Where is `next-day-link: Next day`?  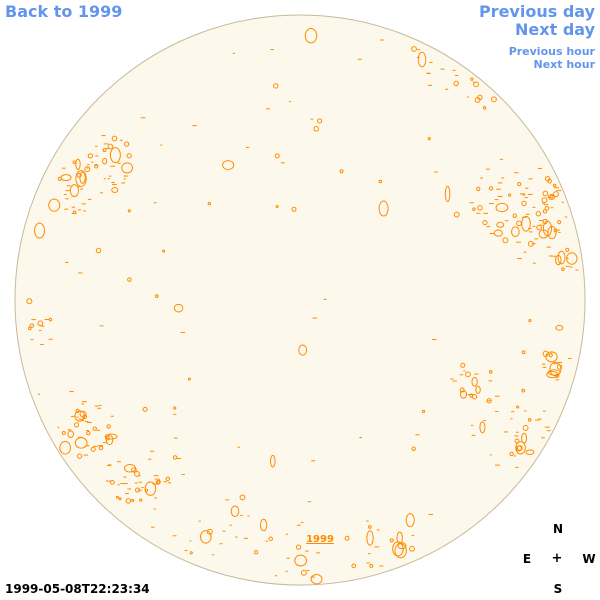
next-day-link: Next day is located at coordinates (555, 29).